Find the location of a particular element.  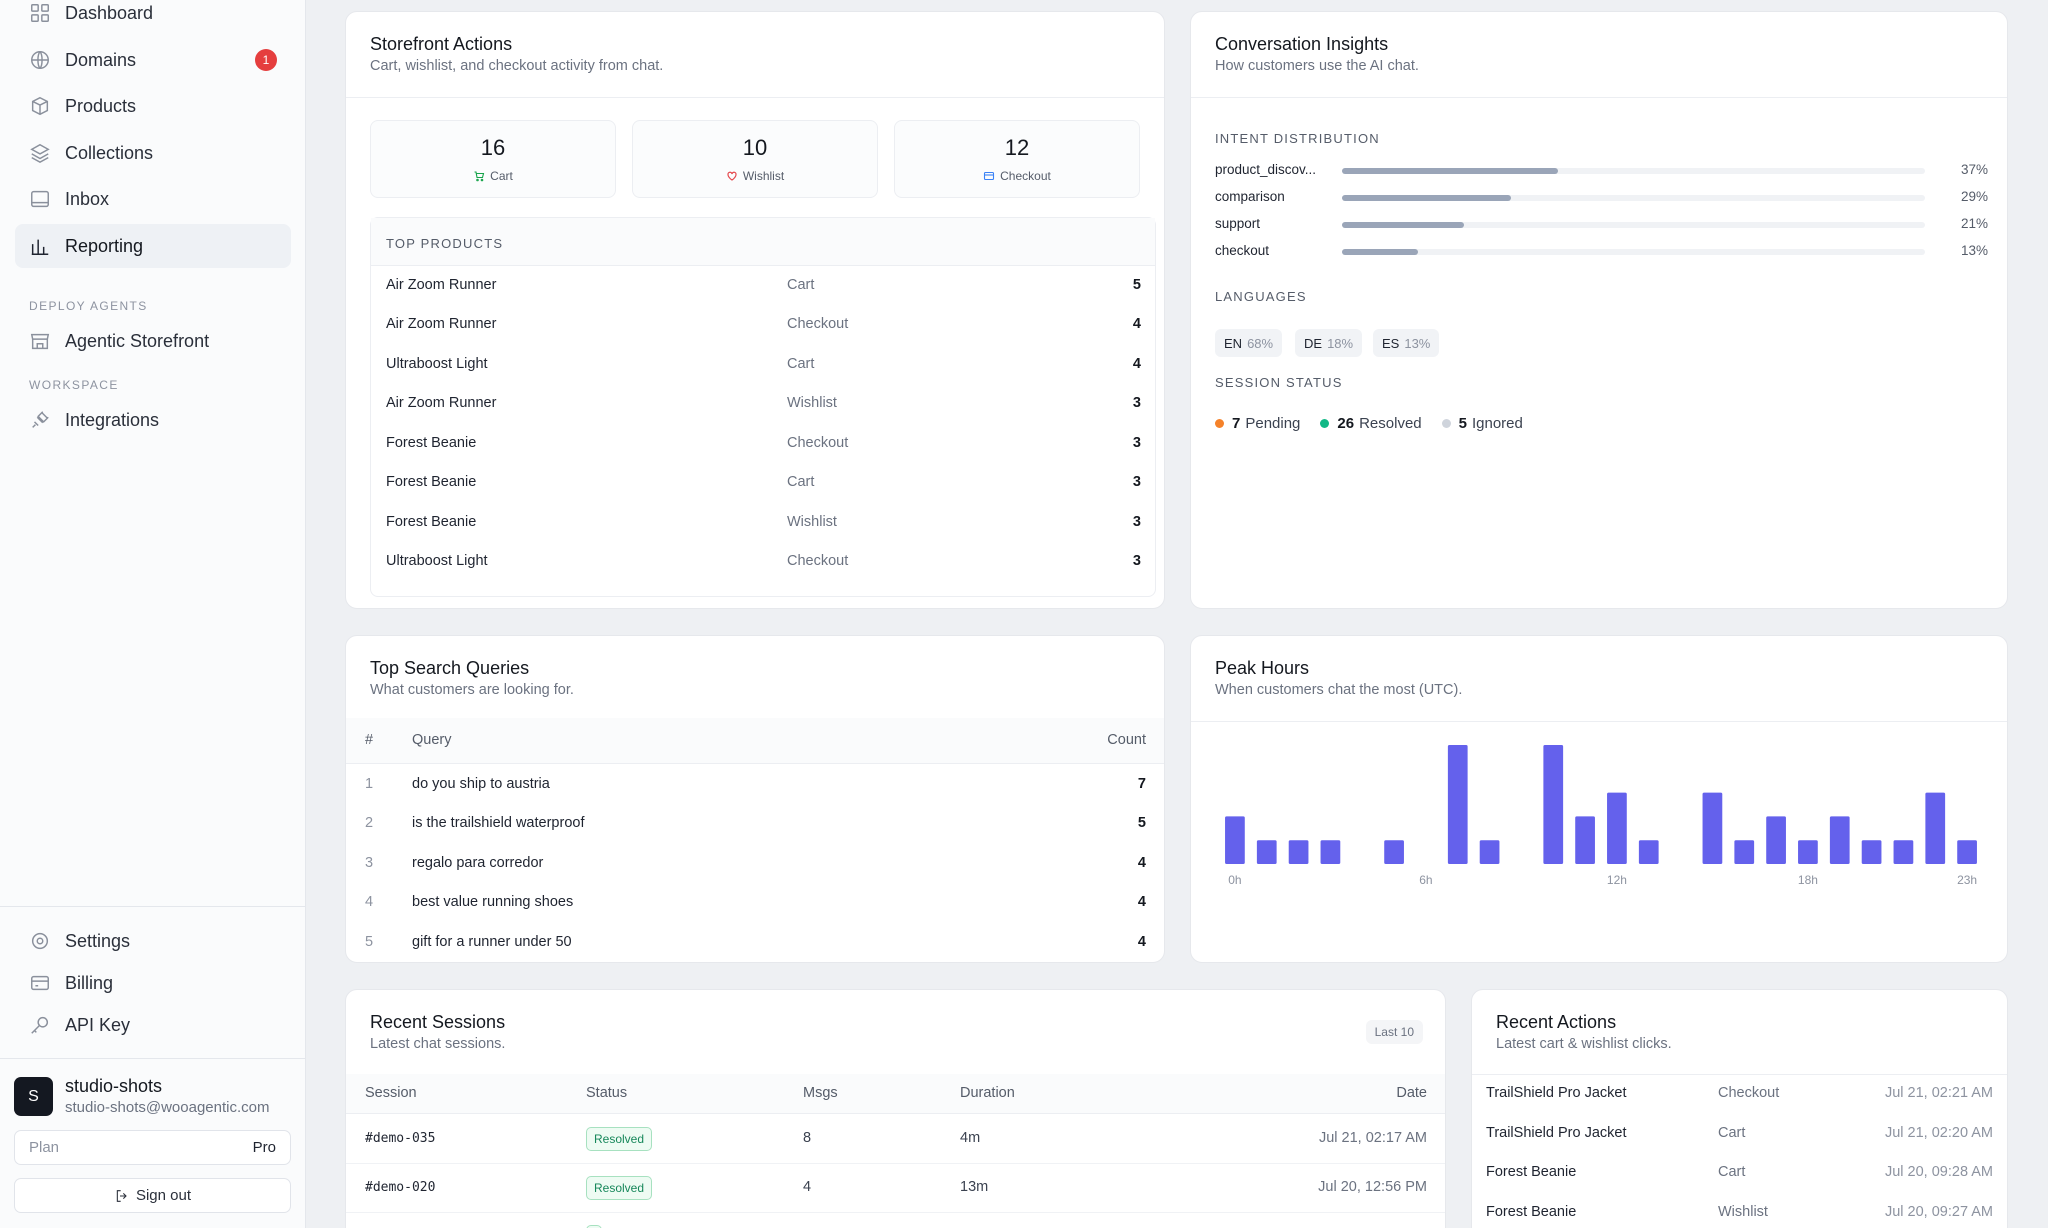

chart-bar-16h is located at coordinates (1744, 852).